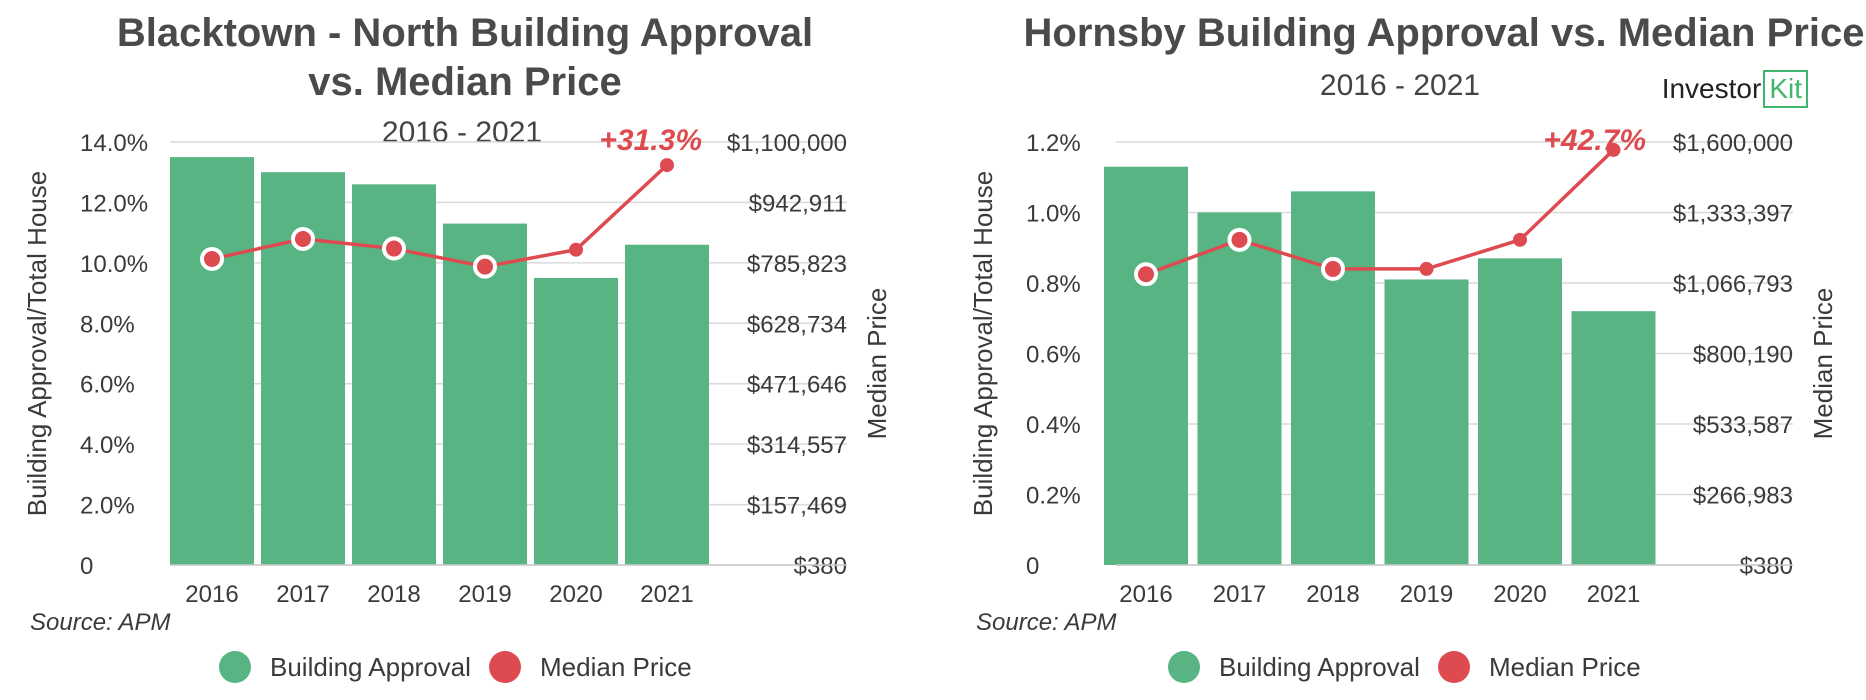  I want to click on y-tick-label: 0.6%, so click(1053, 355).